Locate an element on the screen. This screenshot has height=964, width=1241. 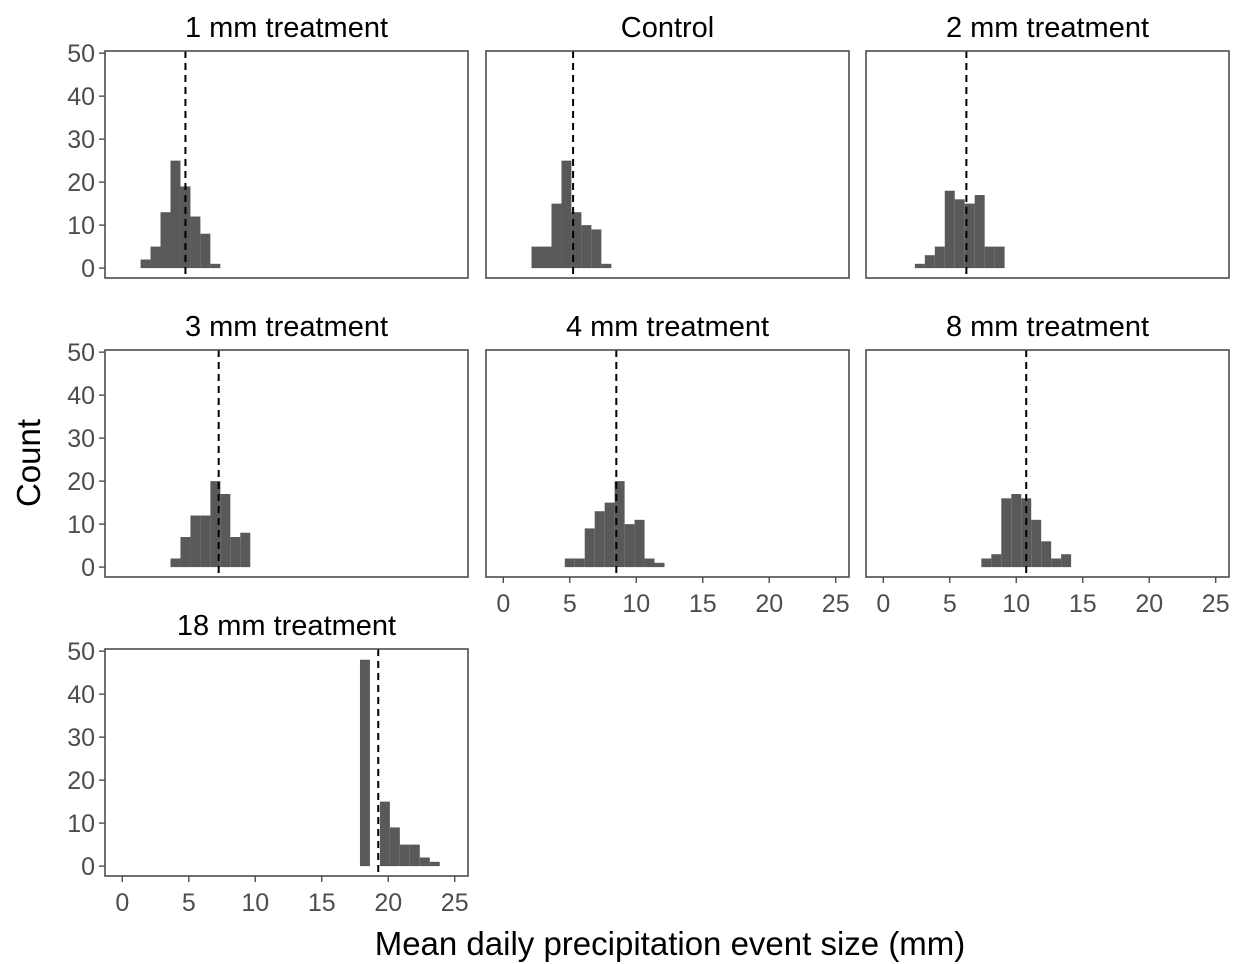
panel: Control is located at coordinates (667, 145).